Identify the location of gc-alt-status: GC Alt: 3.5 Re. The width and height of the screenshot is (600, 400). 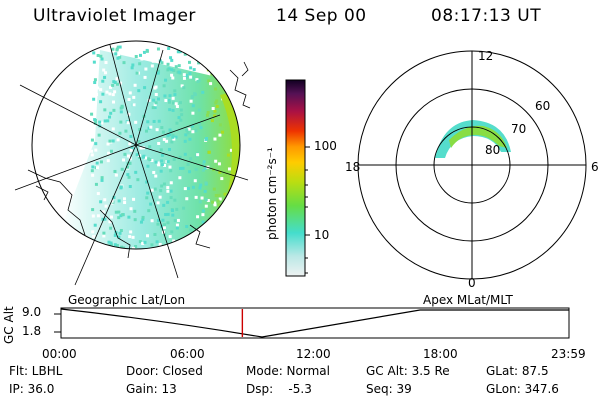
(408, 371).